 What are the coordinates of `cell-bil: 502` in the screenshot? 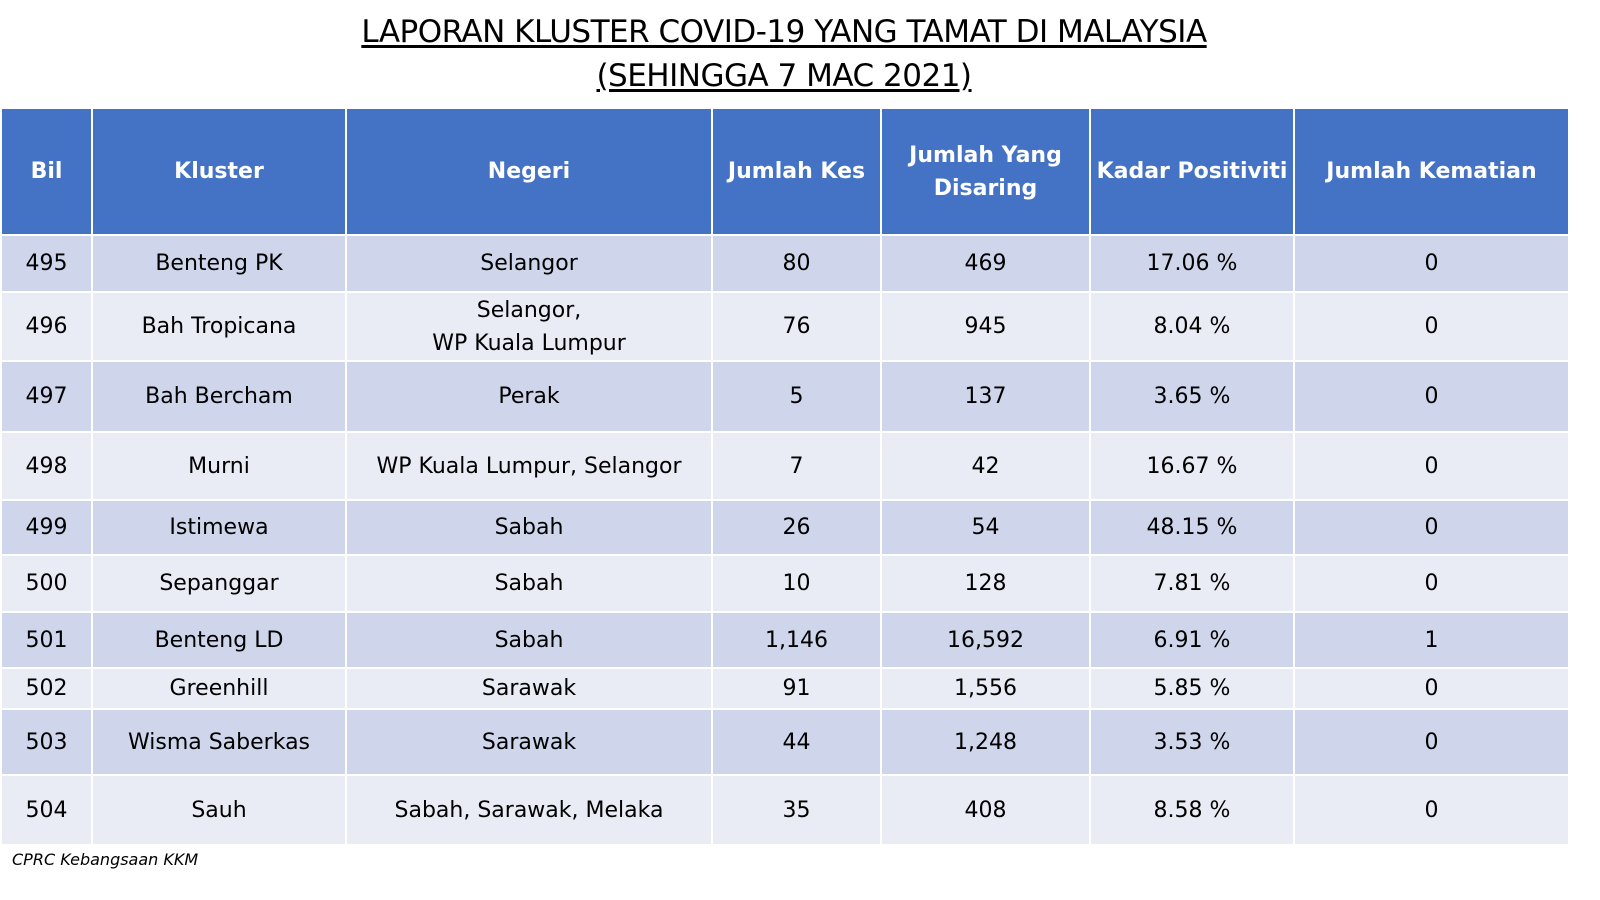 It's located at (46, 688).